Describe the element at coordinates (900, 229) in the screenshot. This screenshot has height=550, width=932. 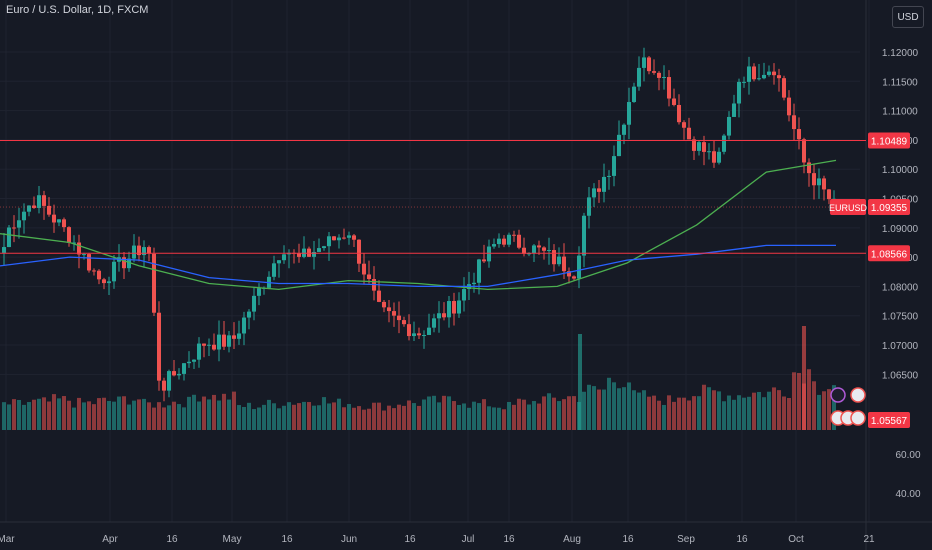
I see `price-tick-label: 1.09000` at that location.